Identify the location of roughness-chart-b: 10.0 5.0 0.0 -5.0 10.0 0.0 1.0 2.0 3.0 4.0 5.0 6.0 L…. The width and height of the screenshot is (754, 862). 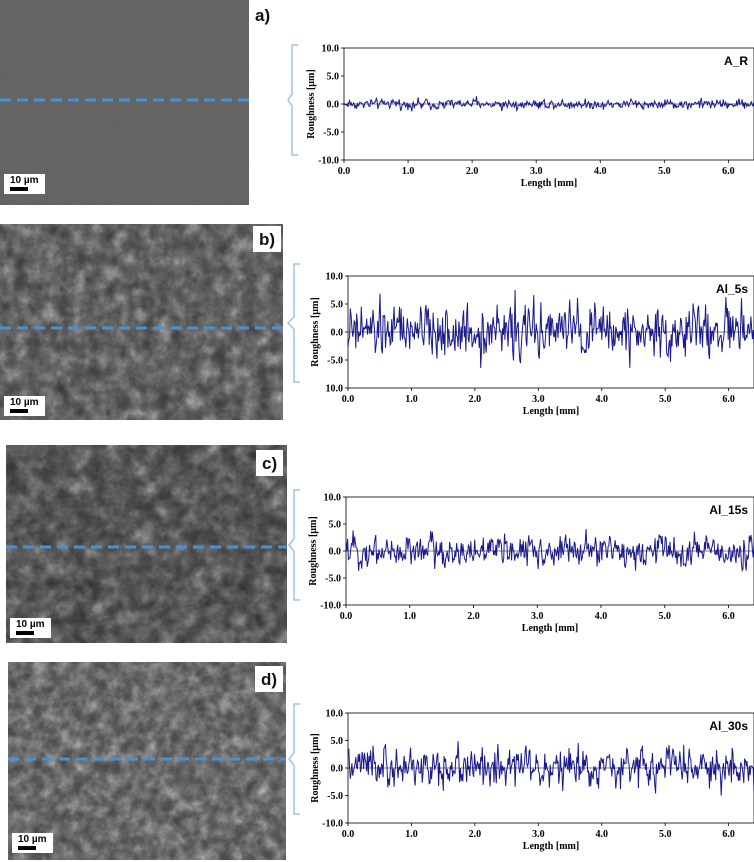
(527, 342).